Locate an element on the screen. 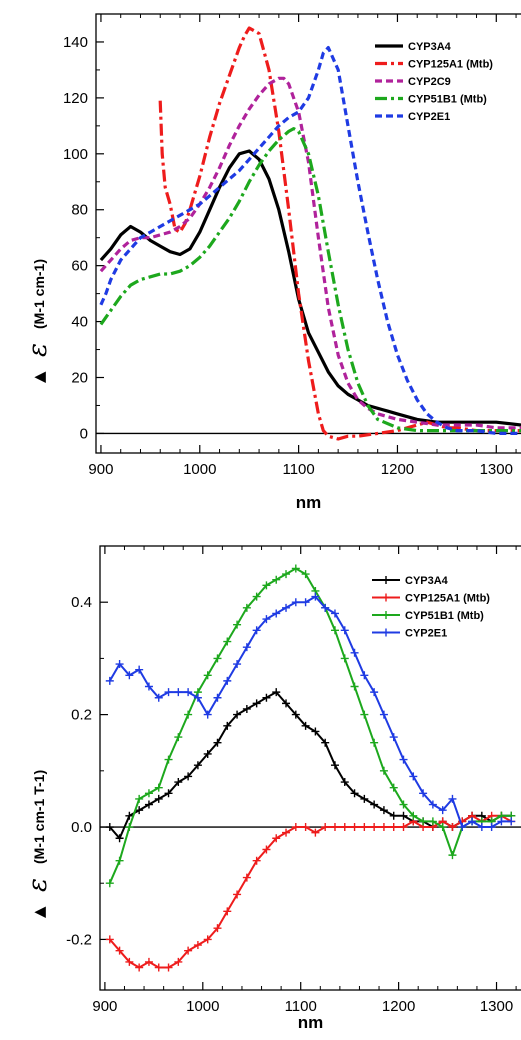  y-axis-delta-symbol: ▲ is located at coordinates (39, 377).